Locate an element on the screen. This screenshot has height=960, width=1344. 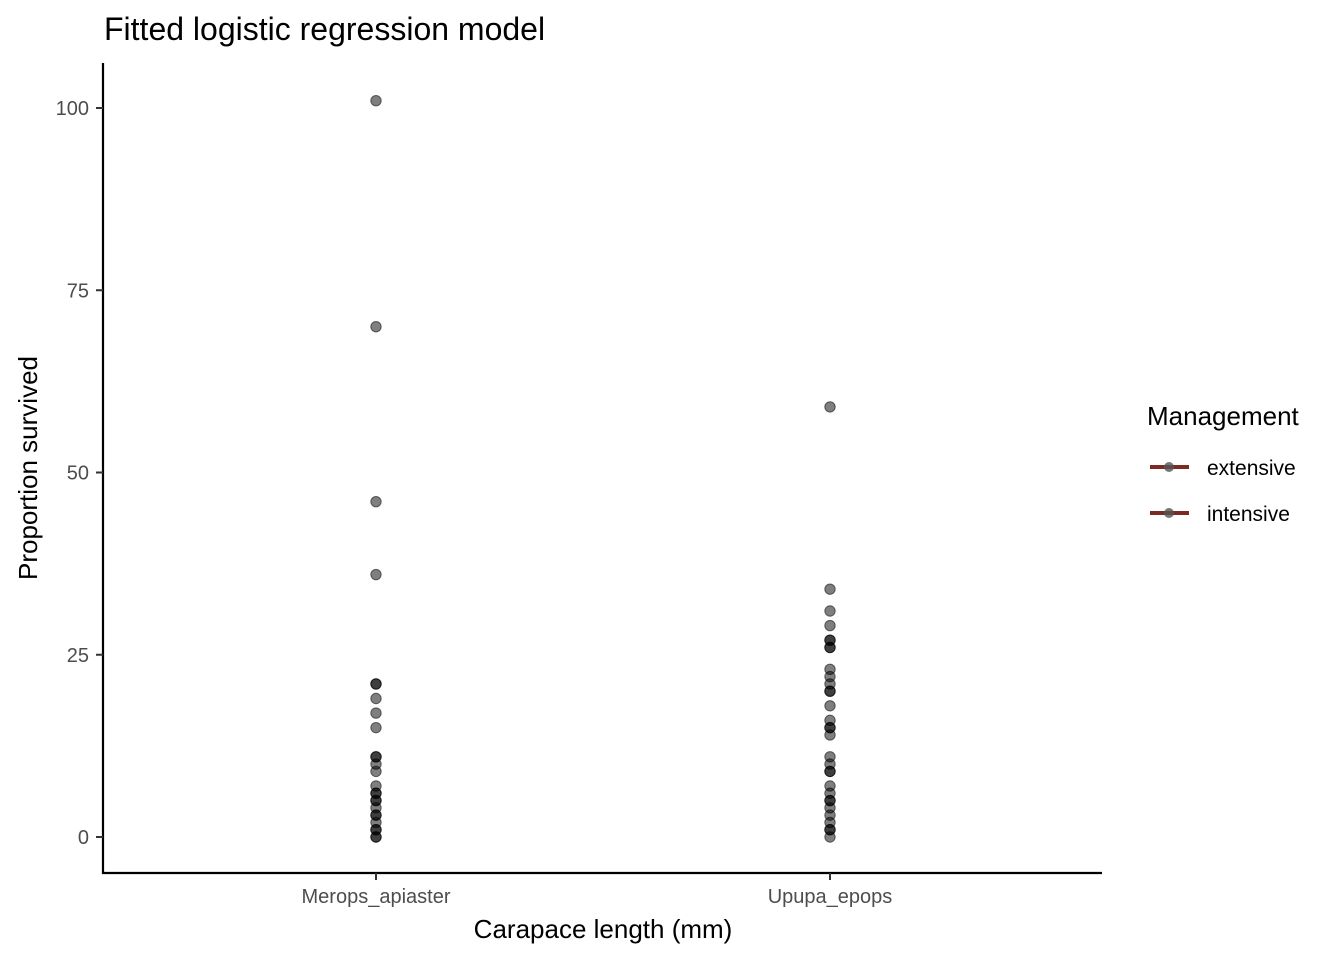
legend-items: extensive intensive is located at coordinates (1223, 491).